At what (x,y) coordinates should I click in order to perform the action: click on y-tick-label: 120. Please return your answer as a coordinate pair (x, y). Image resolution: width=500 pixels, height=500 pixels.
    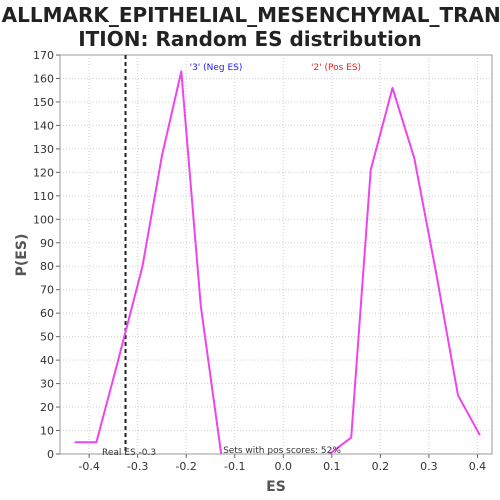
    Looking at the image, I should click on (43, 172).